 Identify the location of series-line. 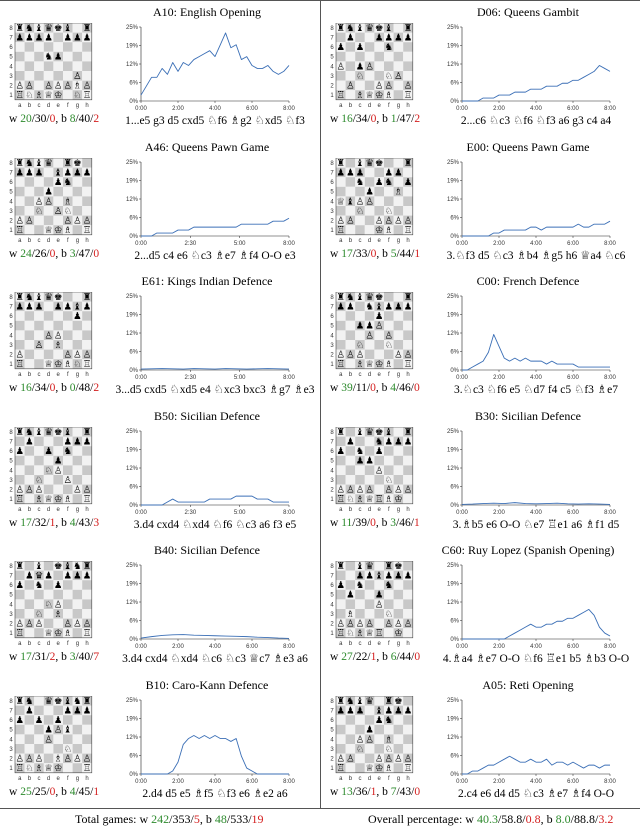
(215, 754).